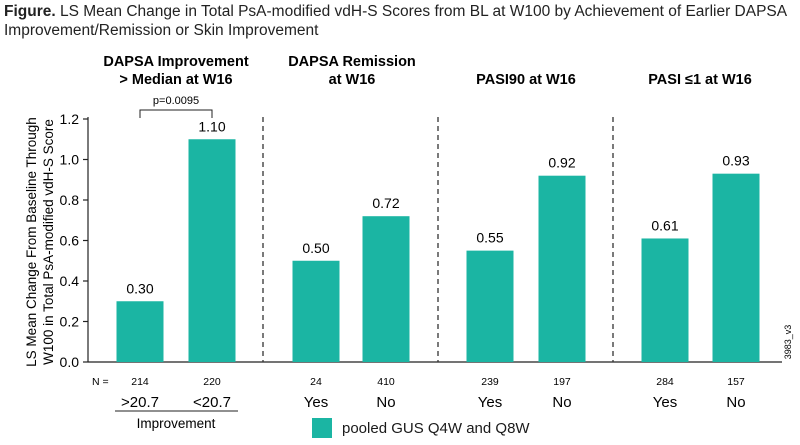  I want to click on bar-value-label: 0.30, so click(139, 288).